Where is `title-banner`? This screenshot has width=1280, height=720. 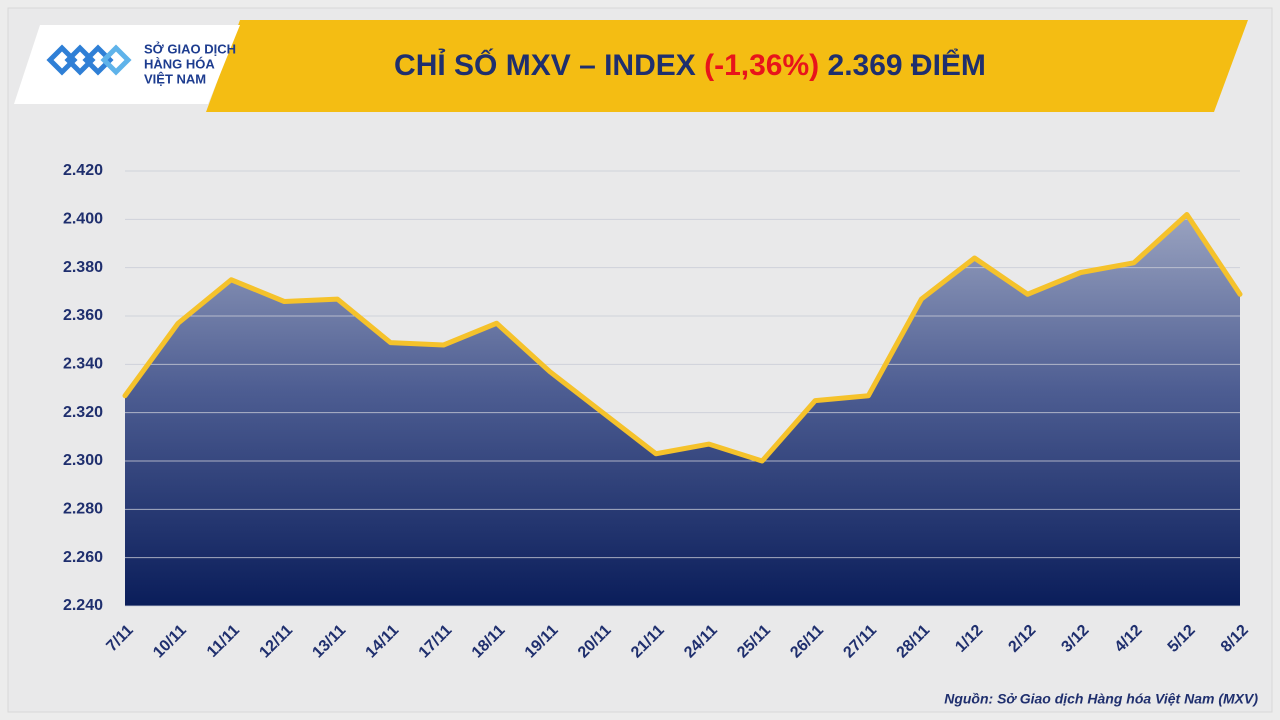
title-banner is located at coordinates (727, 66).